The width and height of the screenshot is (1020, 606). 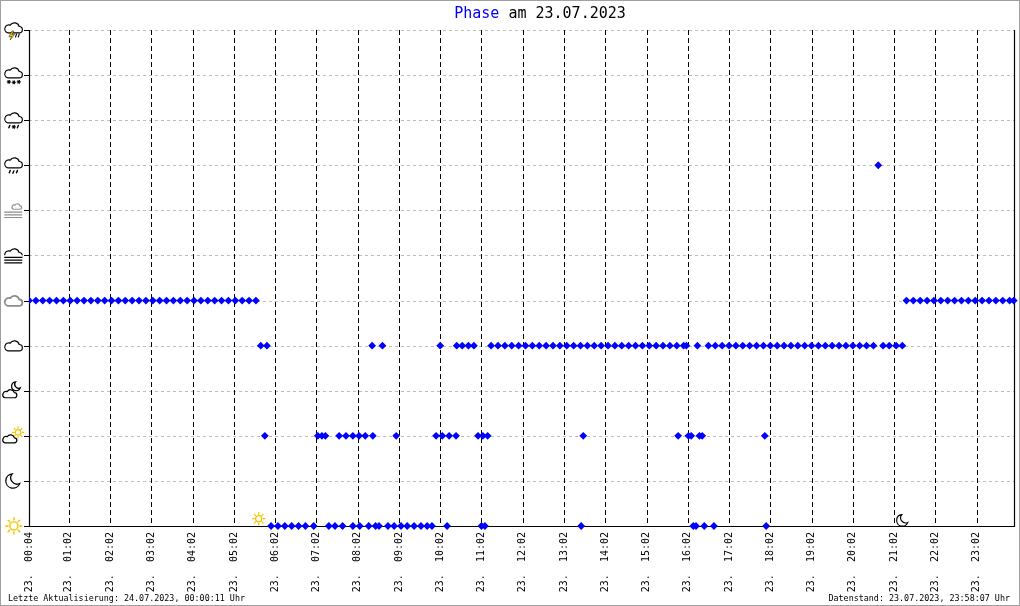 What do you see at coordinates (28, 562) in the screenshot?
I see `x-tick-label: 23. 00:04` at bounding box center [28, 562].